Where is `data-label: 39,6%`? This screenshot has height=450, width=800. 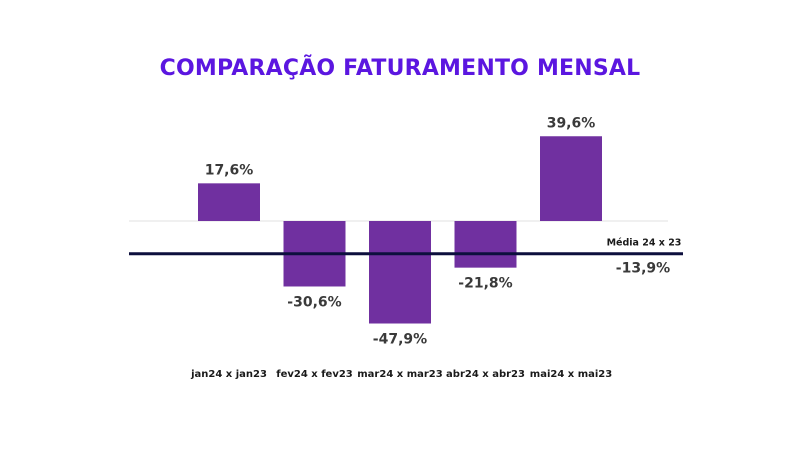
data-label: 39,6% is located at coordinates (571, 123).